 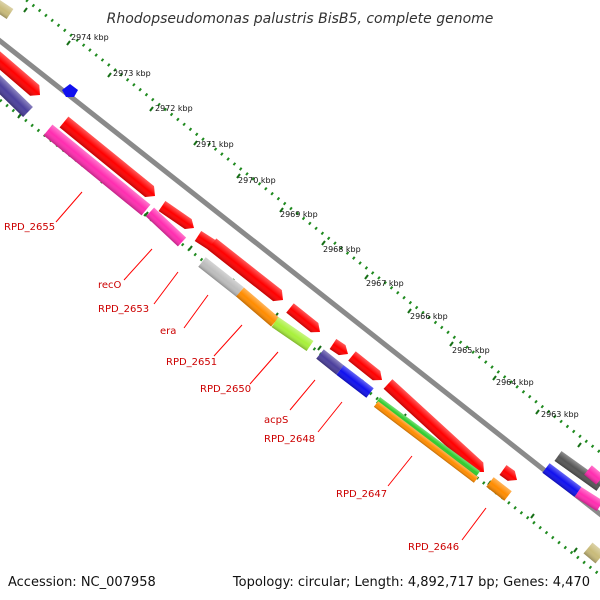 I want to click on scale-tick-label: 2965 kbp, so click(x=471, y=350).